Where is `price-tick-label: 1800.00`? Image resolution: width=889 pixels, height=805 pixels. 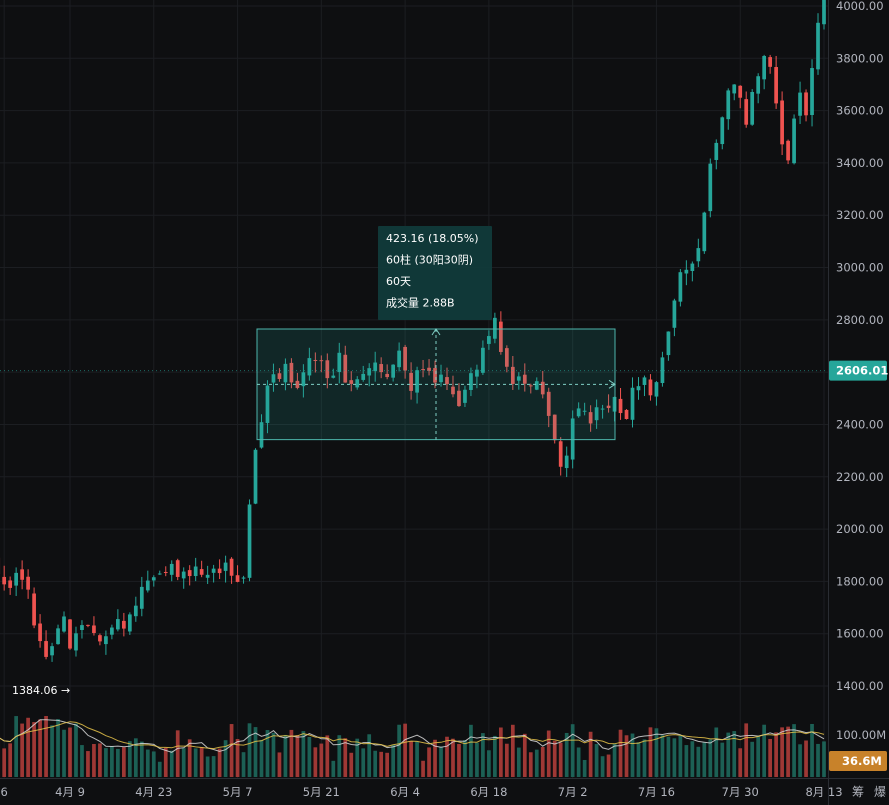 price-tick-label: 1800.00 is located at coordinates (860, 581).